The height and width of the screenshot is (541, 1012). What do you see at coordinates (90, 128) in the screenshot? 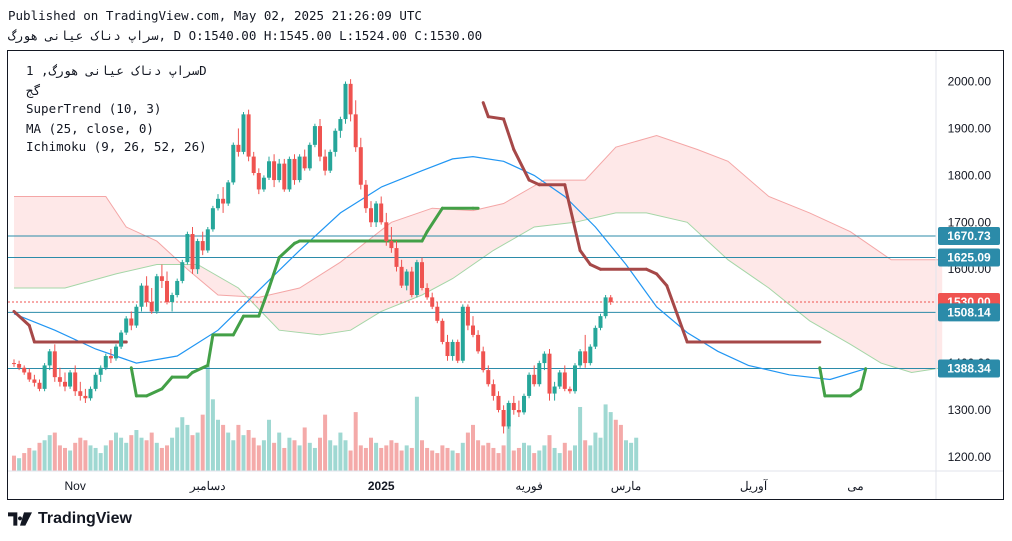
I see `legend-ma: MA (25, close, 0)` at bounding box center [90, 128].